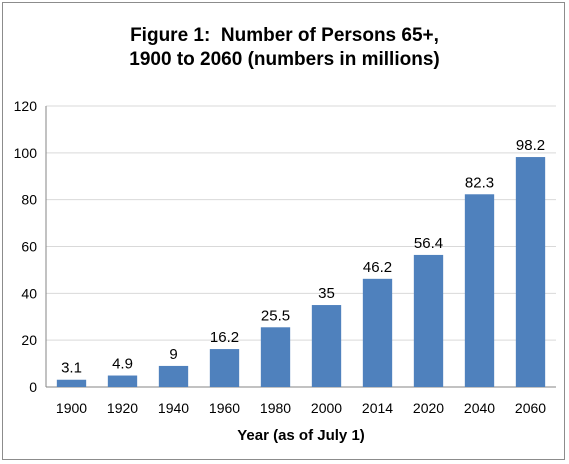 The height and width of the screenshot is (464, 569). Describe the element at coordinates (428, 243) in the screenshot. I see `data-label: 56.4` at that location.